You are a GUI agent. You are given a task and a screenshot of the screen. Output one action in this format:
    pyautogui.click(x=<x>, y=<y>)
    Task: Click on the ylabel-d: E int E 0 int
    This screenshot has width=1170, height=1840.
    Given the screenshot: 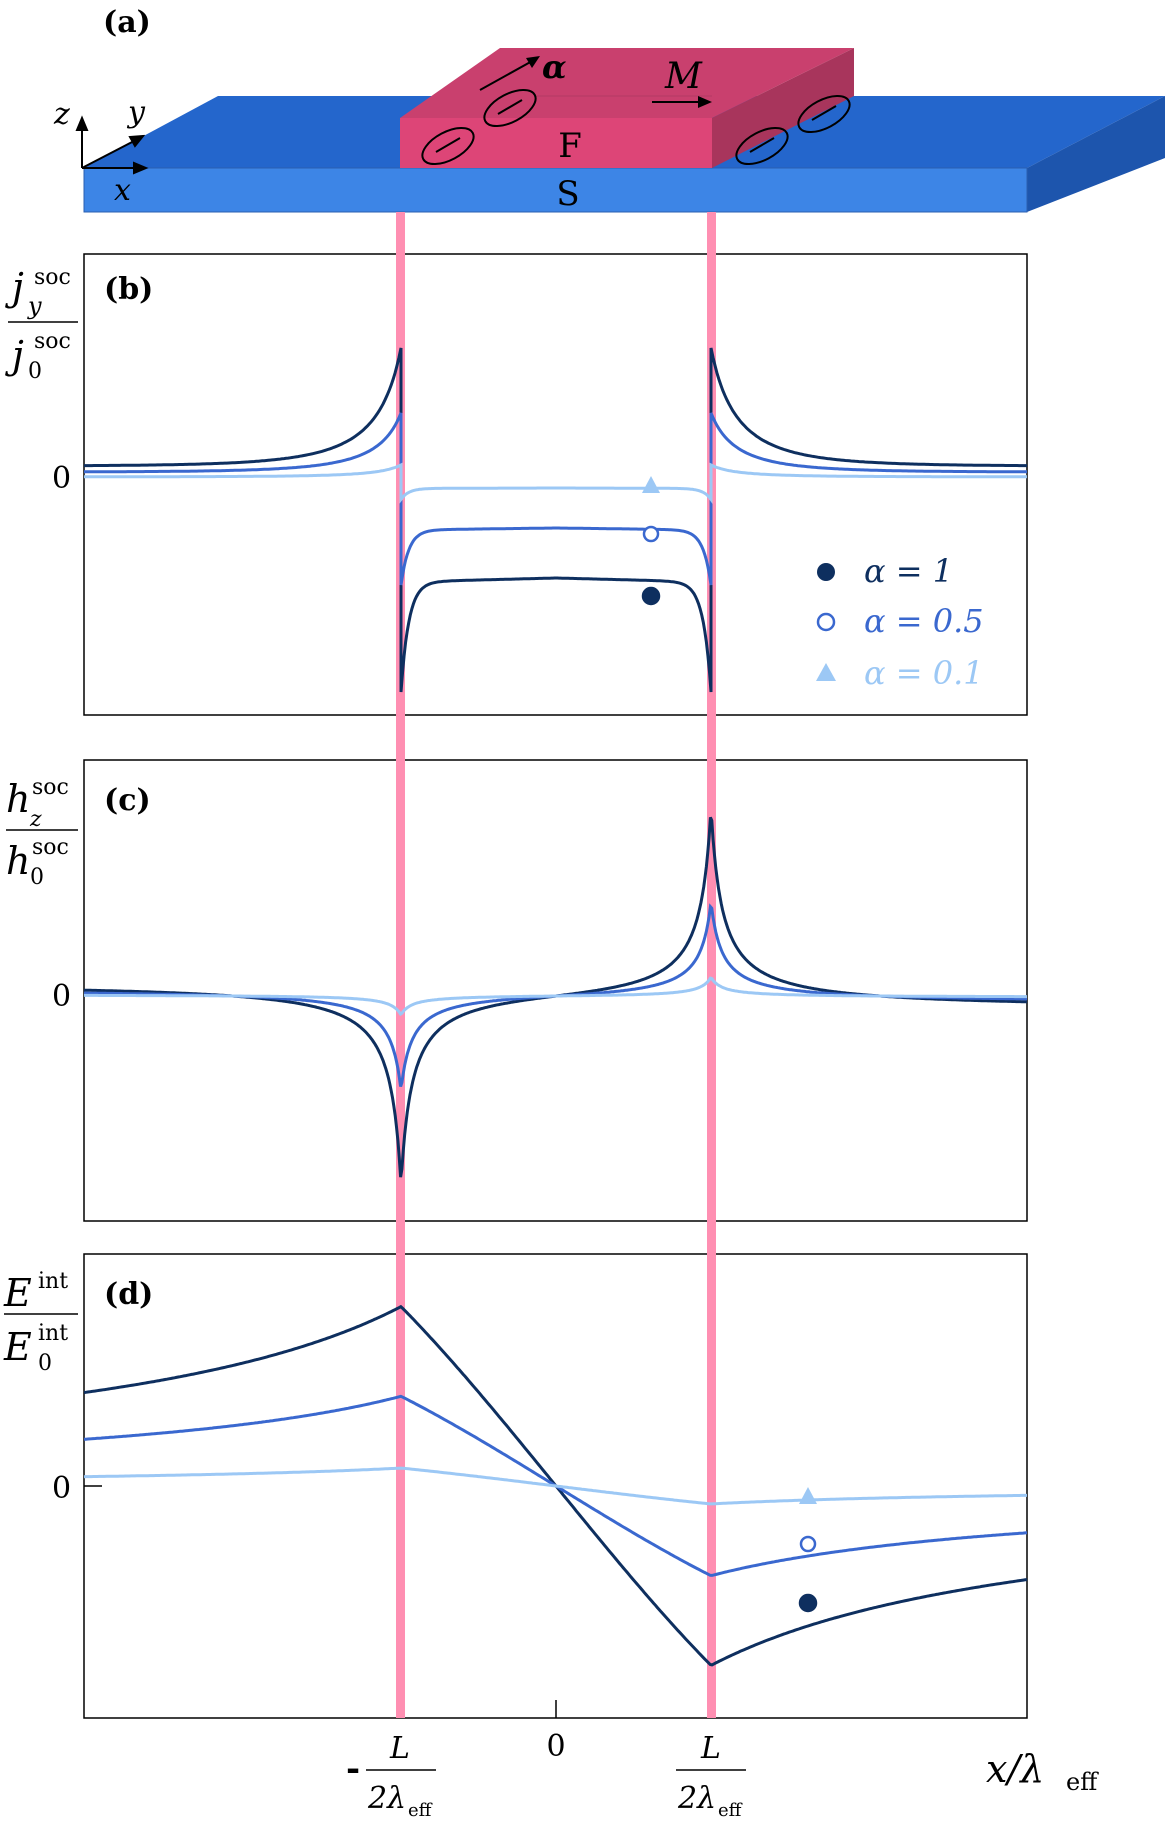 What is the action you would take?
    pyautogui.click(x=40, y=1322)
    